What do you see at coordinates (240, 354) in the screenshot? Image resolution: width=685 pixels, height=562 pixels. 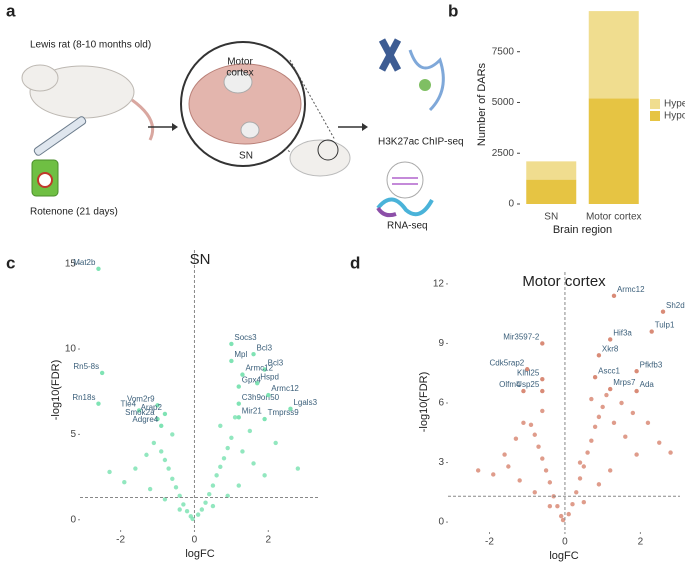 I see `gene-label: Mpl` at bounding box center [240, 354].